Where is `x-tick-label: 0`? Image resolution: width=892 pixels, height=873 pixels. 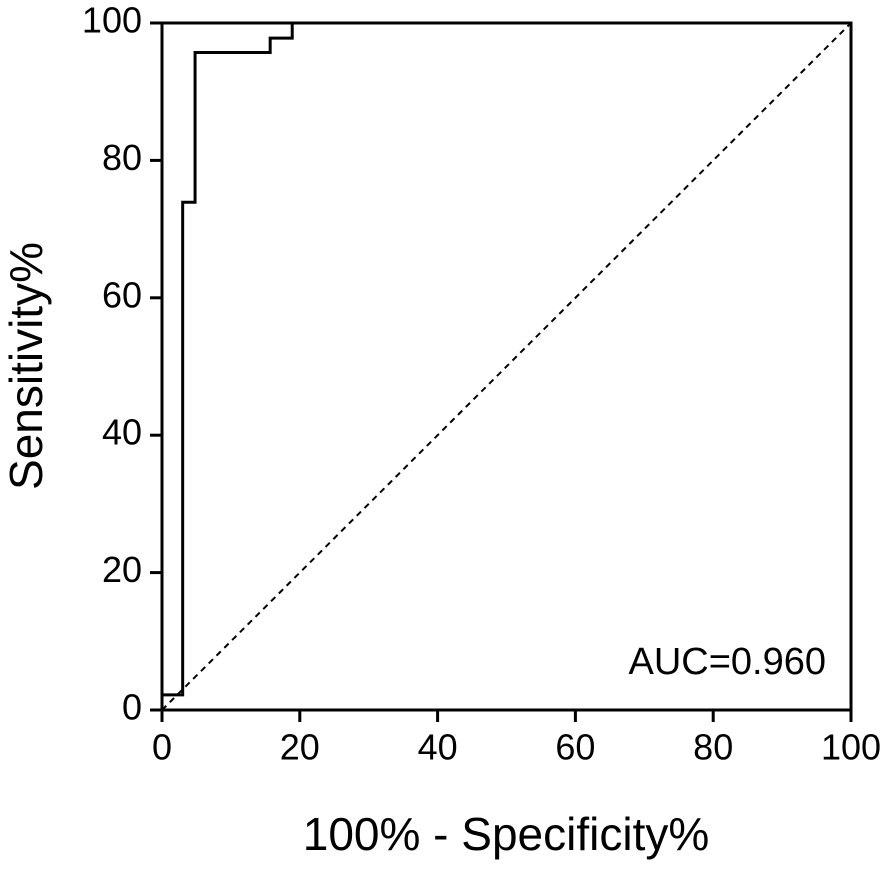 x-tick-label: 0 is located at coordinates (162, 747).